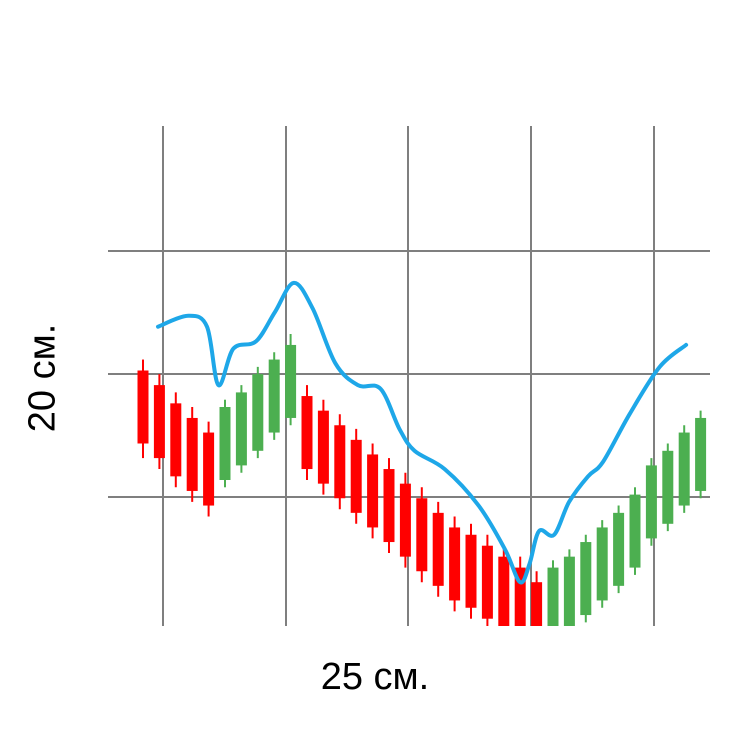  I want to click on width-dimension-label: 25 см., so click(375, 677).